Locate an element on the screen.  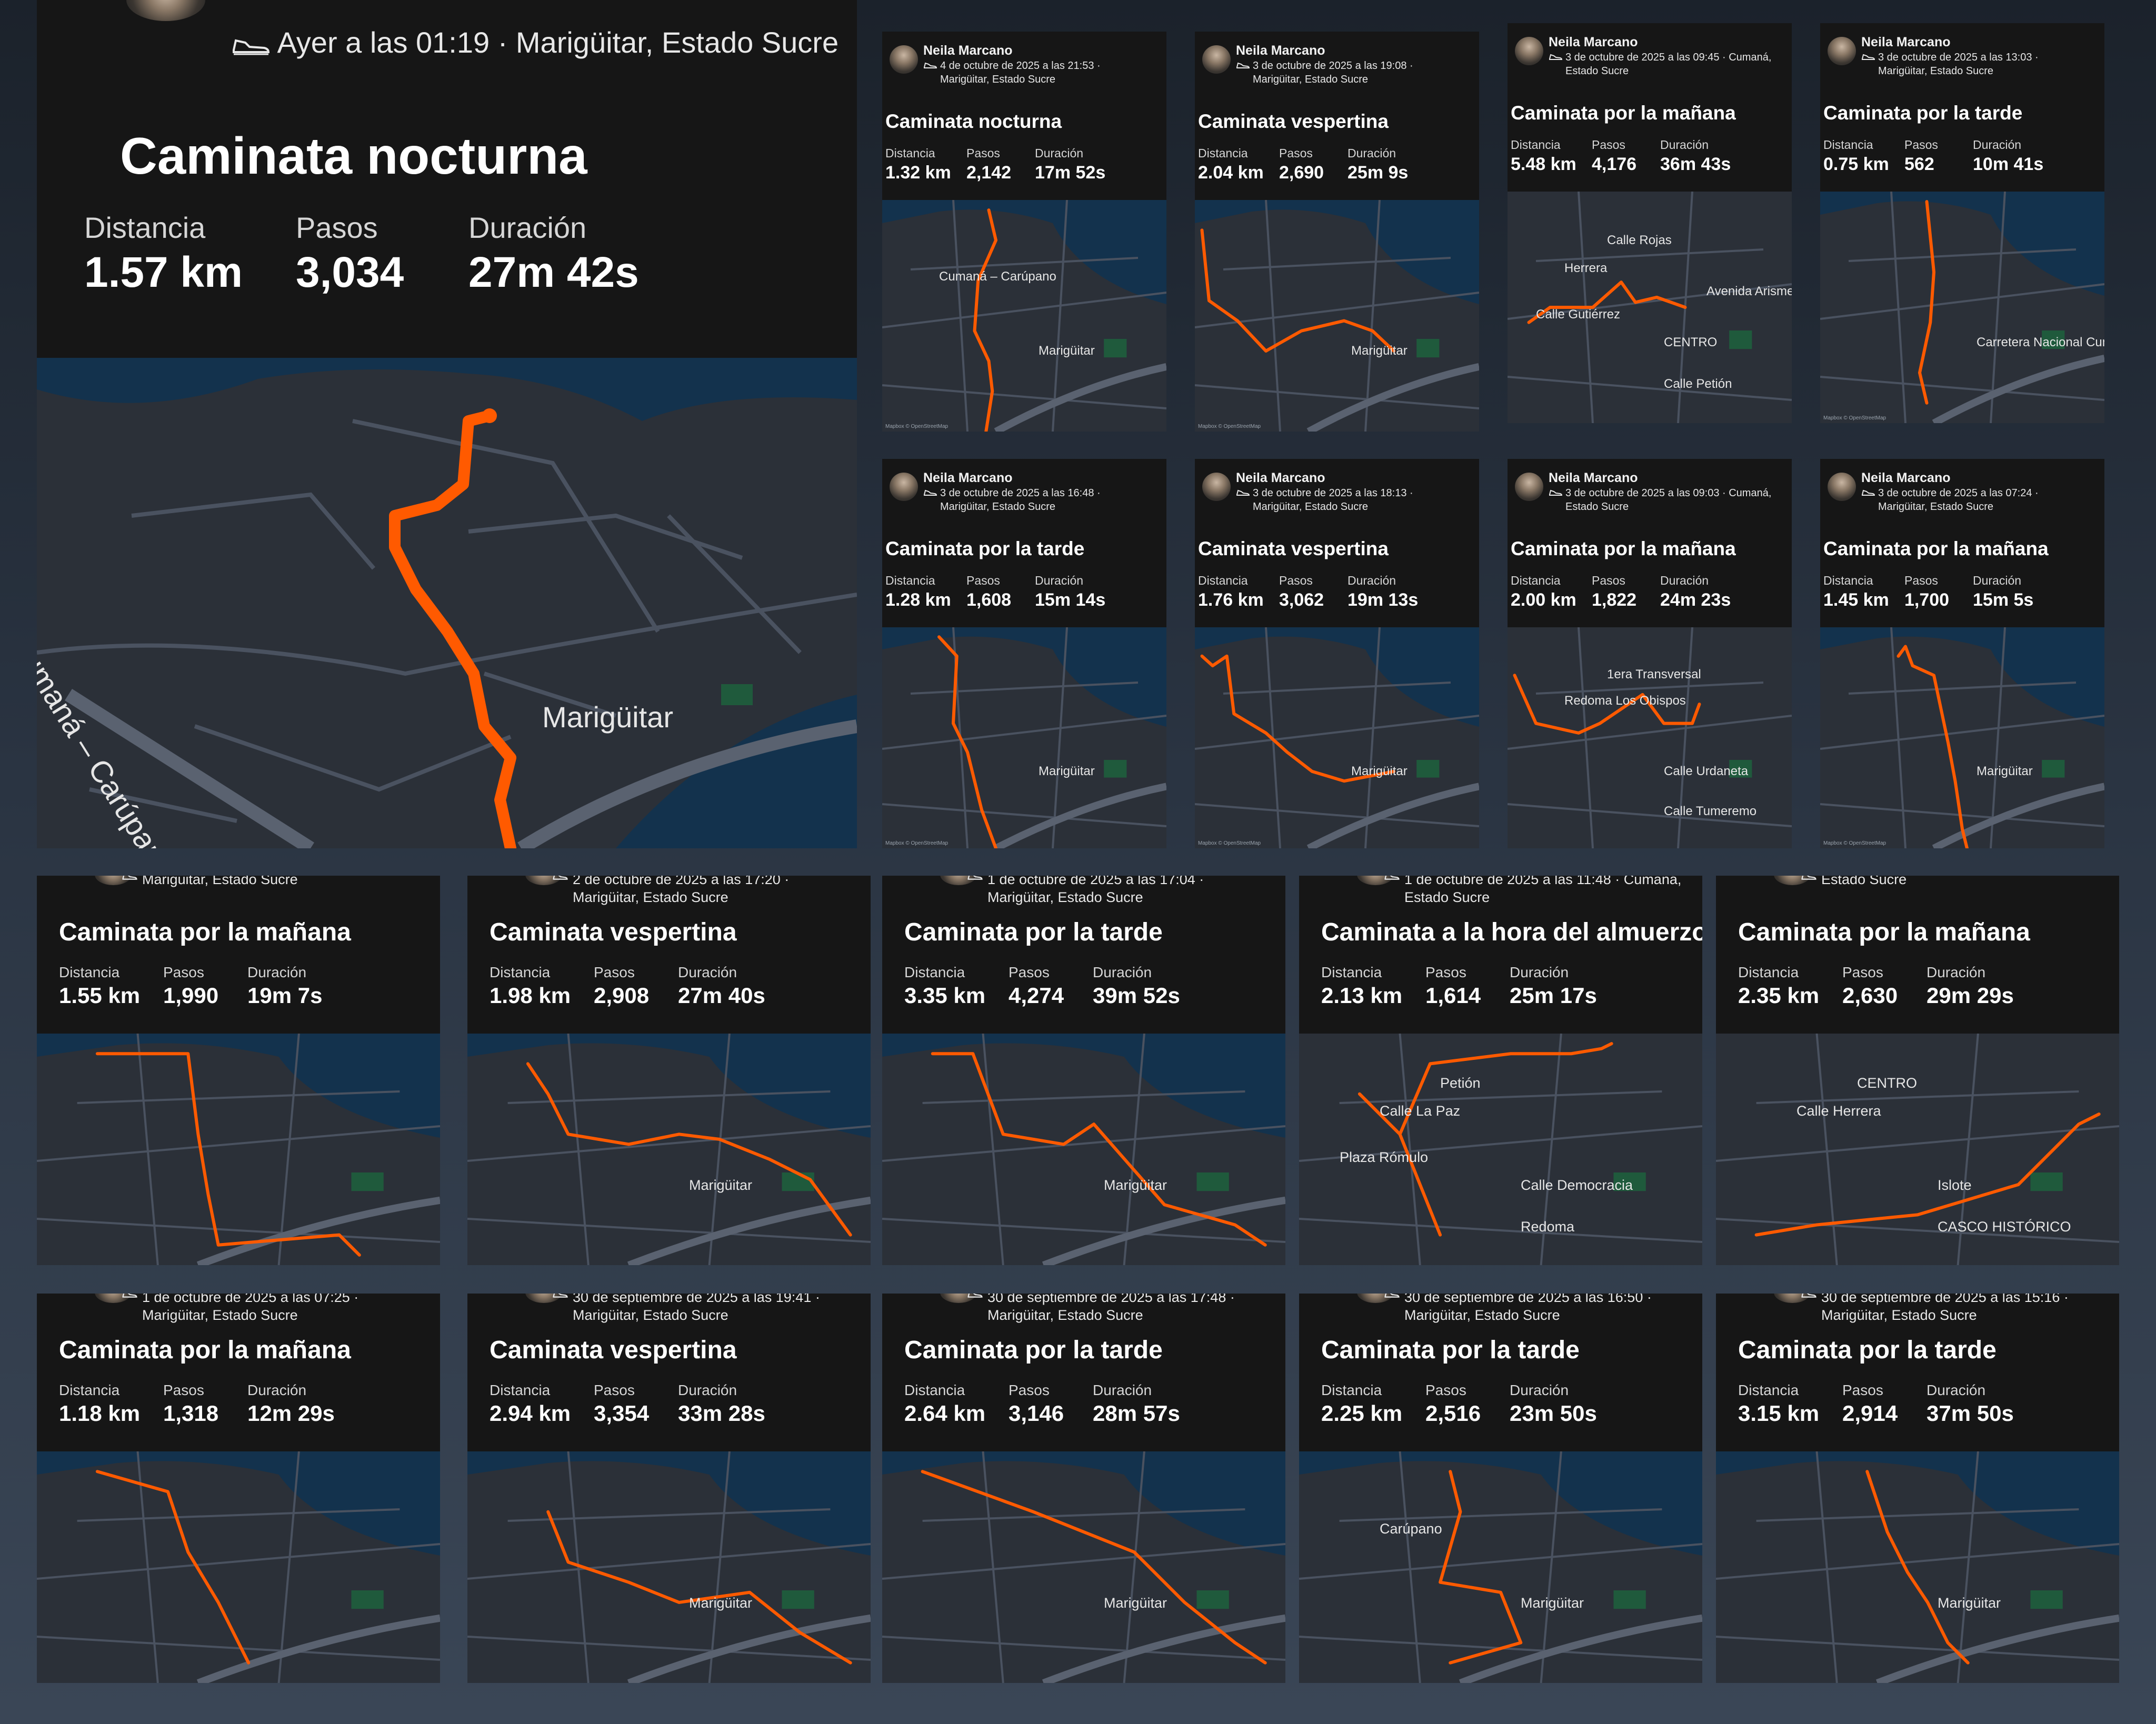
route-map: Cumaná – Carúpano Marigüitar is located at coordinates (447, 603).